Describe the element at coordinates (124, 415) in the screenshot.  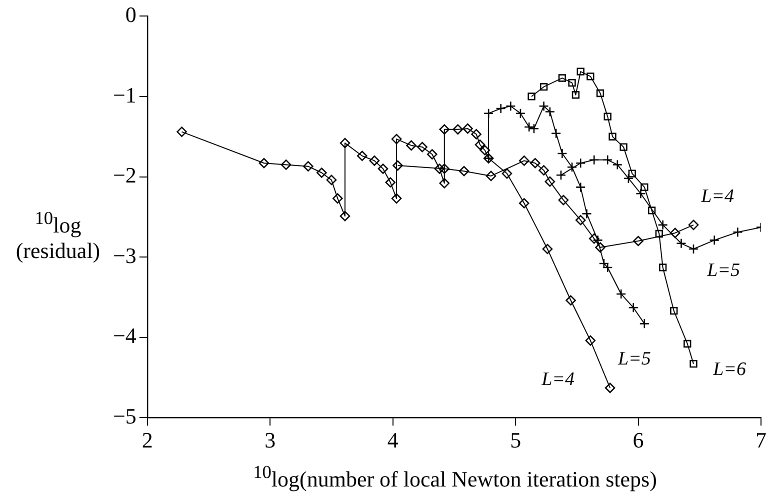
I see `y-tick-label: −5` at that location.